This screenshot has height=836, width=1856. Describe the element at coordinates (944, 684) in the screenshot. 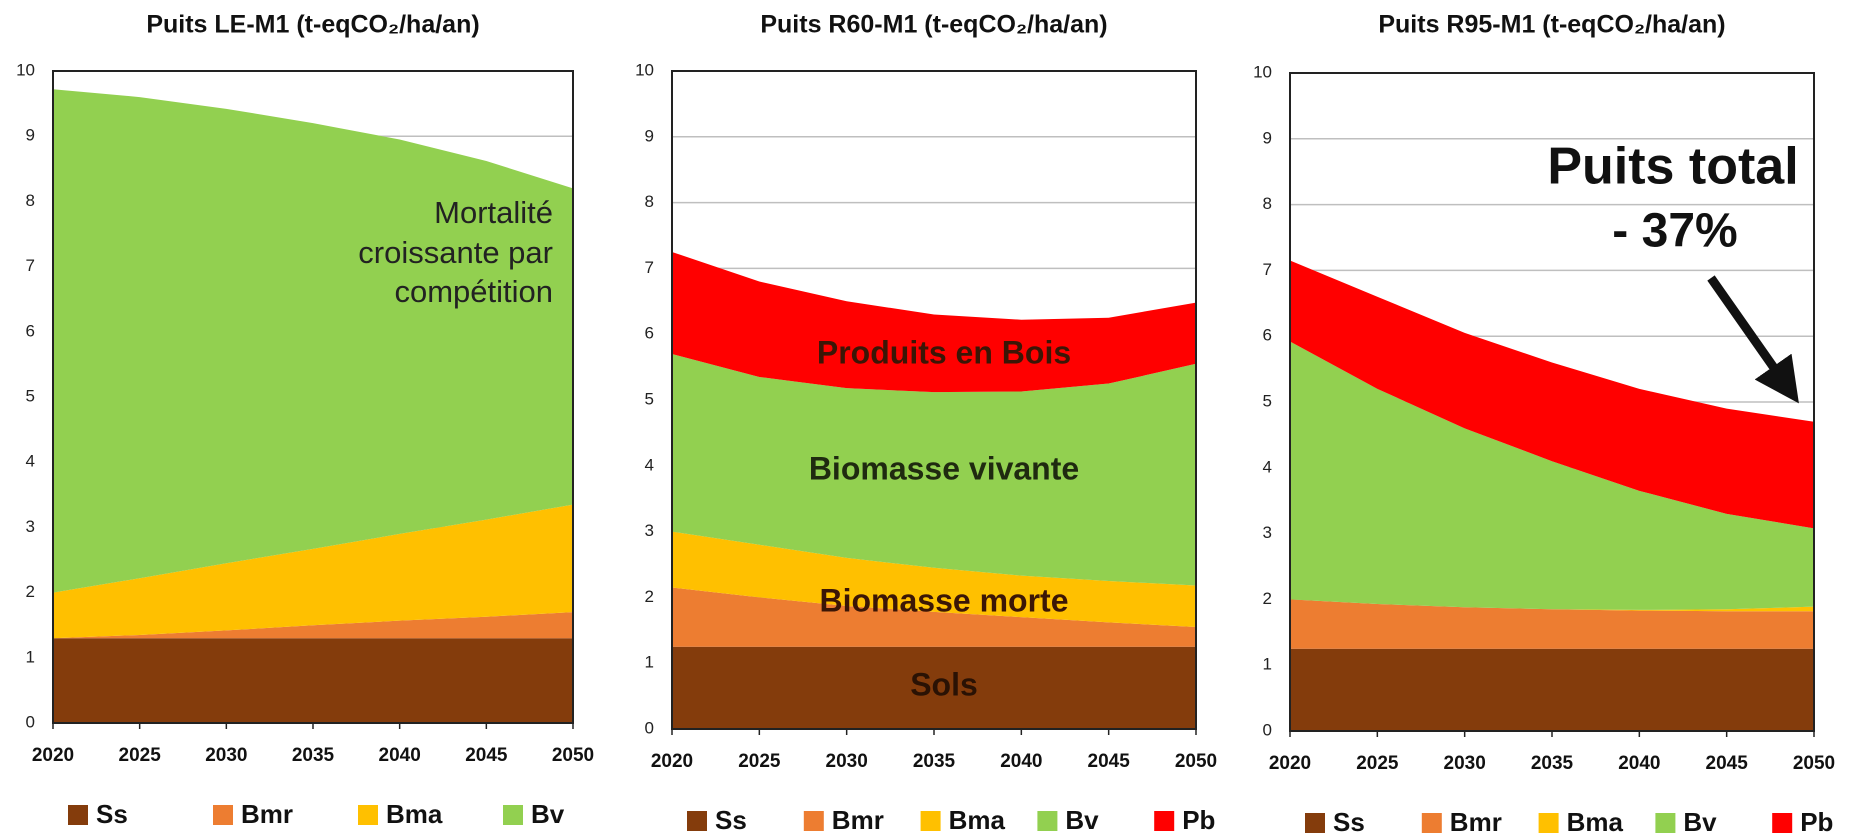

I see `annotation: Sols` at that location.